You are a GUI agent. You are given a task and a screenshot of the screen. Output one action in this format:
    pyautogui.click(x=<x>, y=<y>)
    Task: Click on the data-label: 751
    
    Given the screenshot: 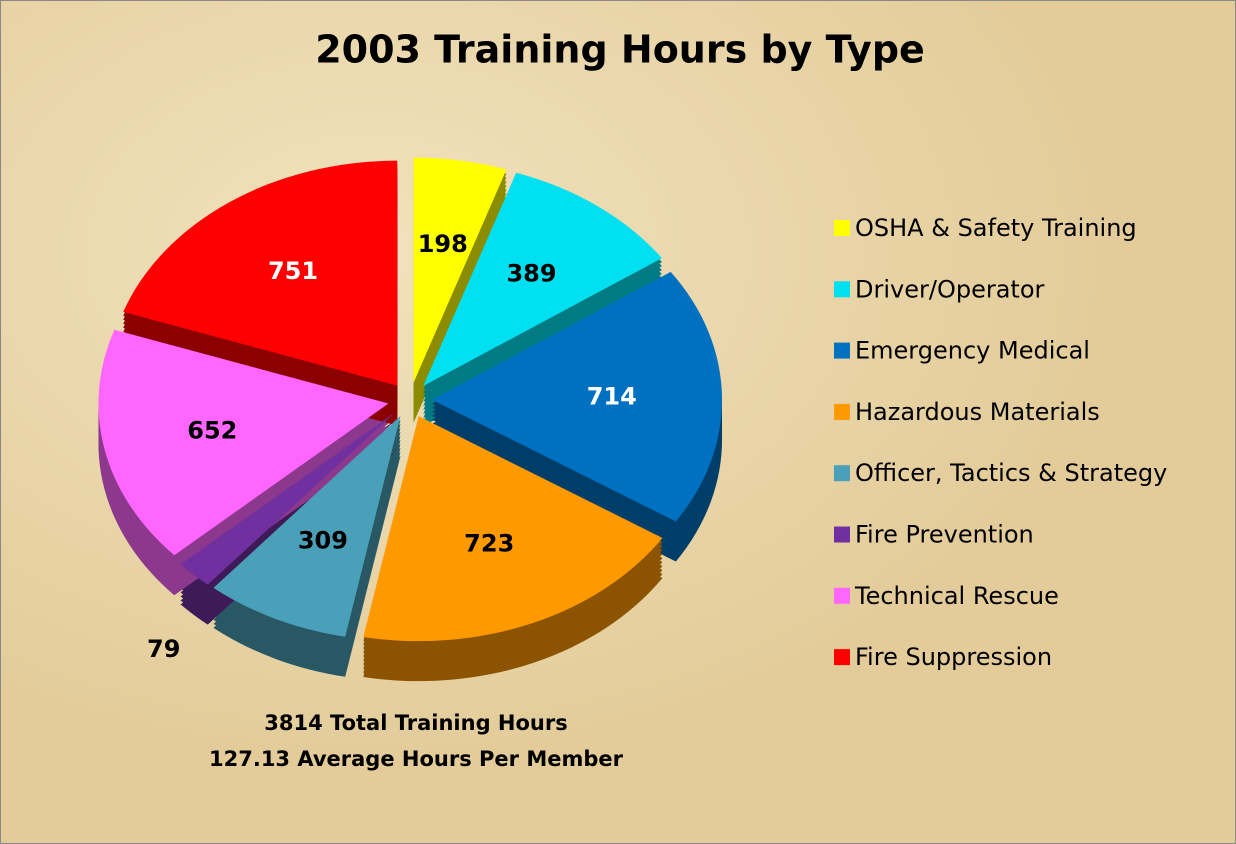 What is the action you would take?
    pyautogui.click(x=293, y=271)
    